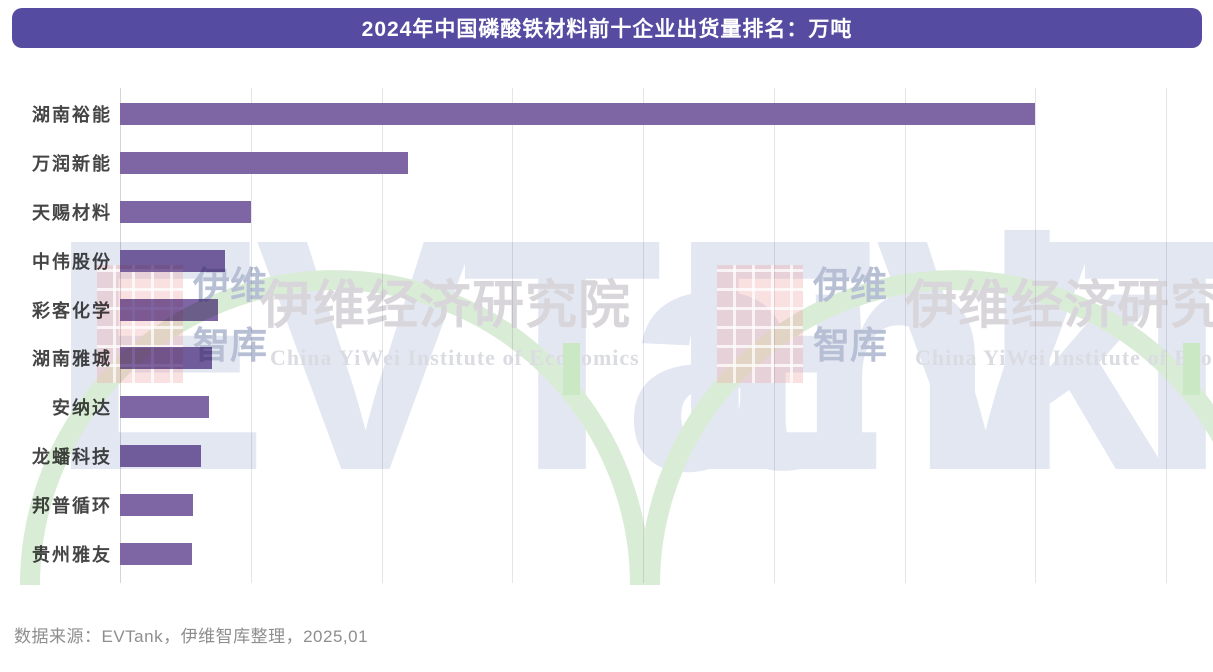 Image resolution: width=1213 pixels, height=672 pixels. I want to click on category-label: 湖南雅城, so click(72, 359).